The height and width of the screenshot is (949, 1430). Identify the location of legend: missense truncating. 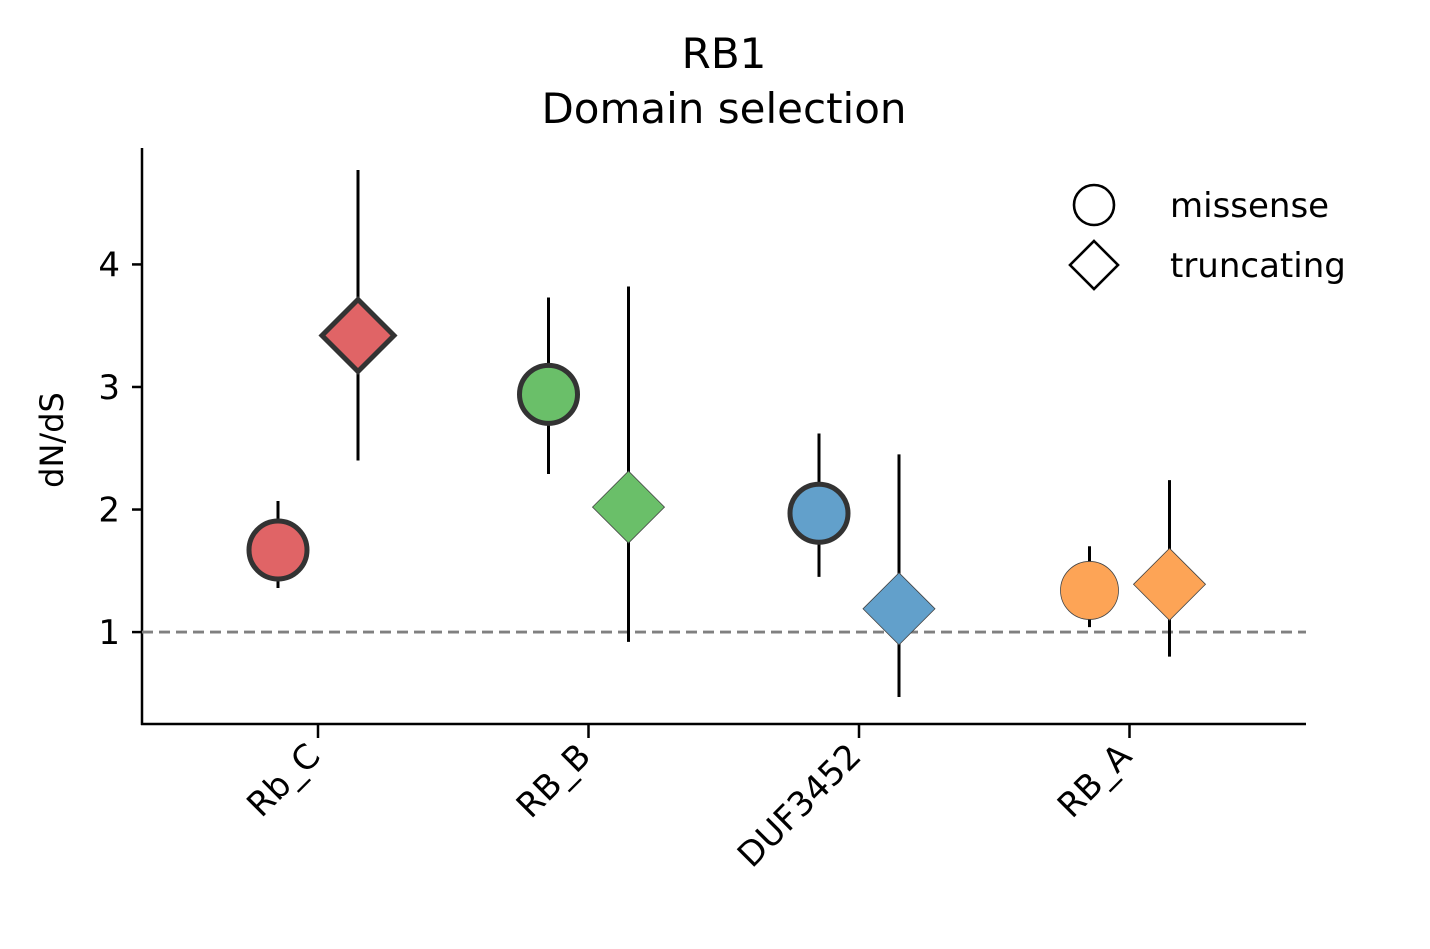
(1207, 237).